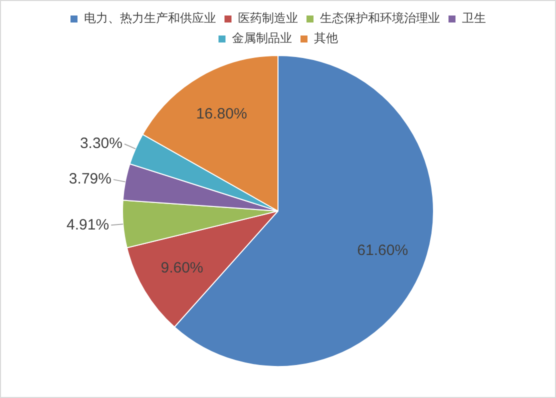  I want to click on data-label: 16.80%, so click(222, 113).